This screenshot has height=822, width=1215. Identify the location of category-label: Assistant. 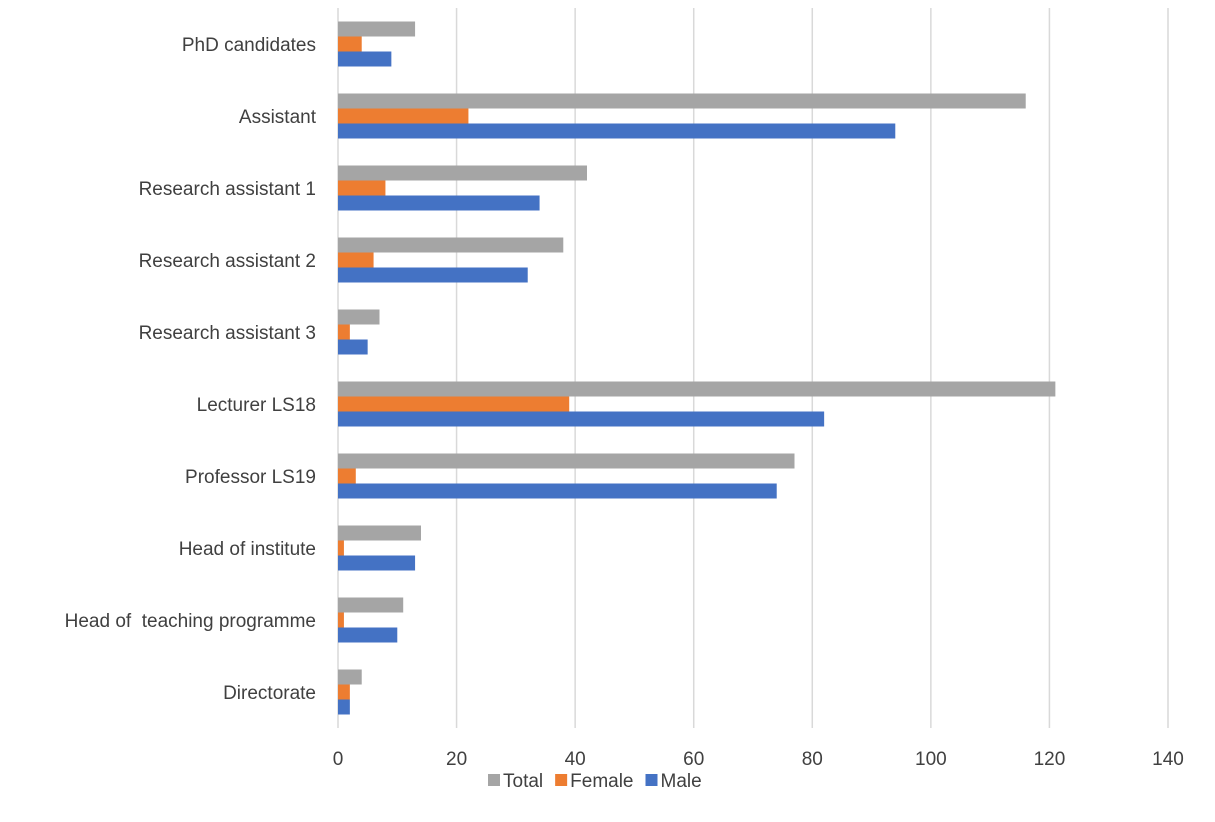
(278, 117).